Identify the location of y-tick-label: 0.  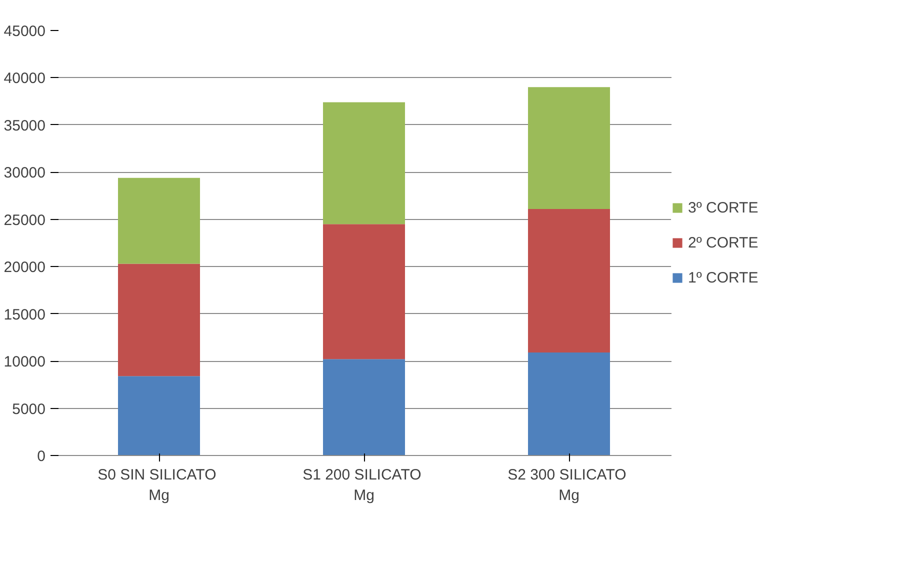
(41, 456).